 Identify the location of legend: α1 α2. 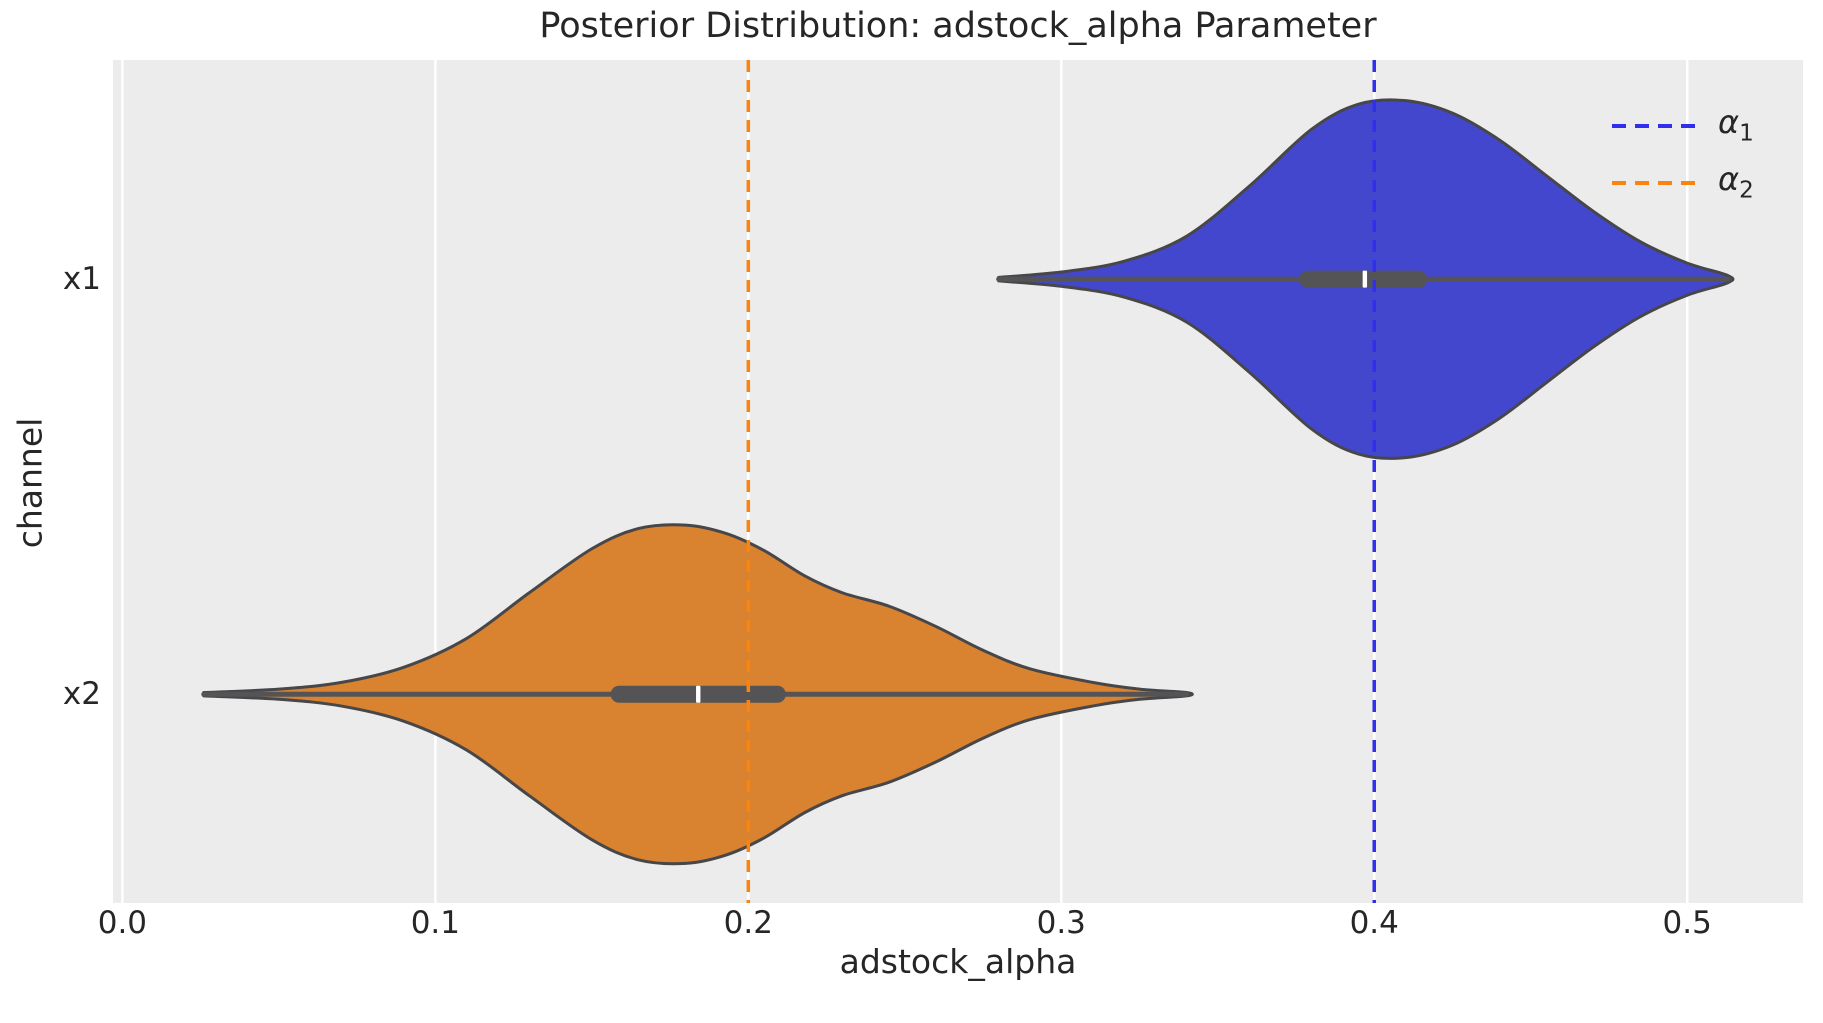
(1683, 154).